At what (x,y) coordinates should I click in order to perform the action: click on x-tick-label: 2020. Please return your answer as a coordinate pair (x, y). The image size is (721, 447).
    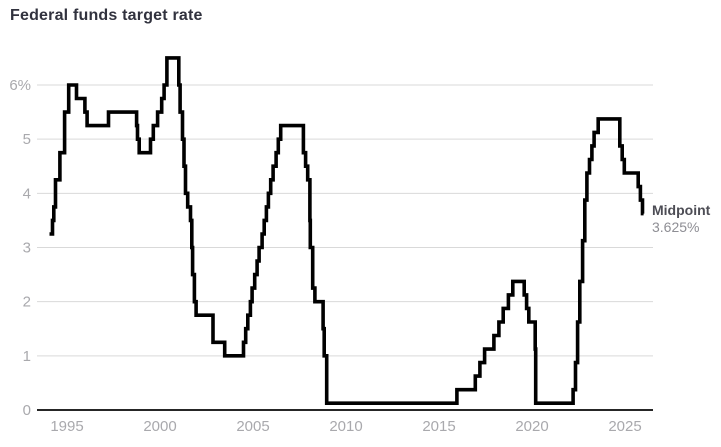
    Looking at the image, I should click on (531, 426).